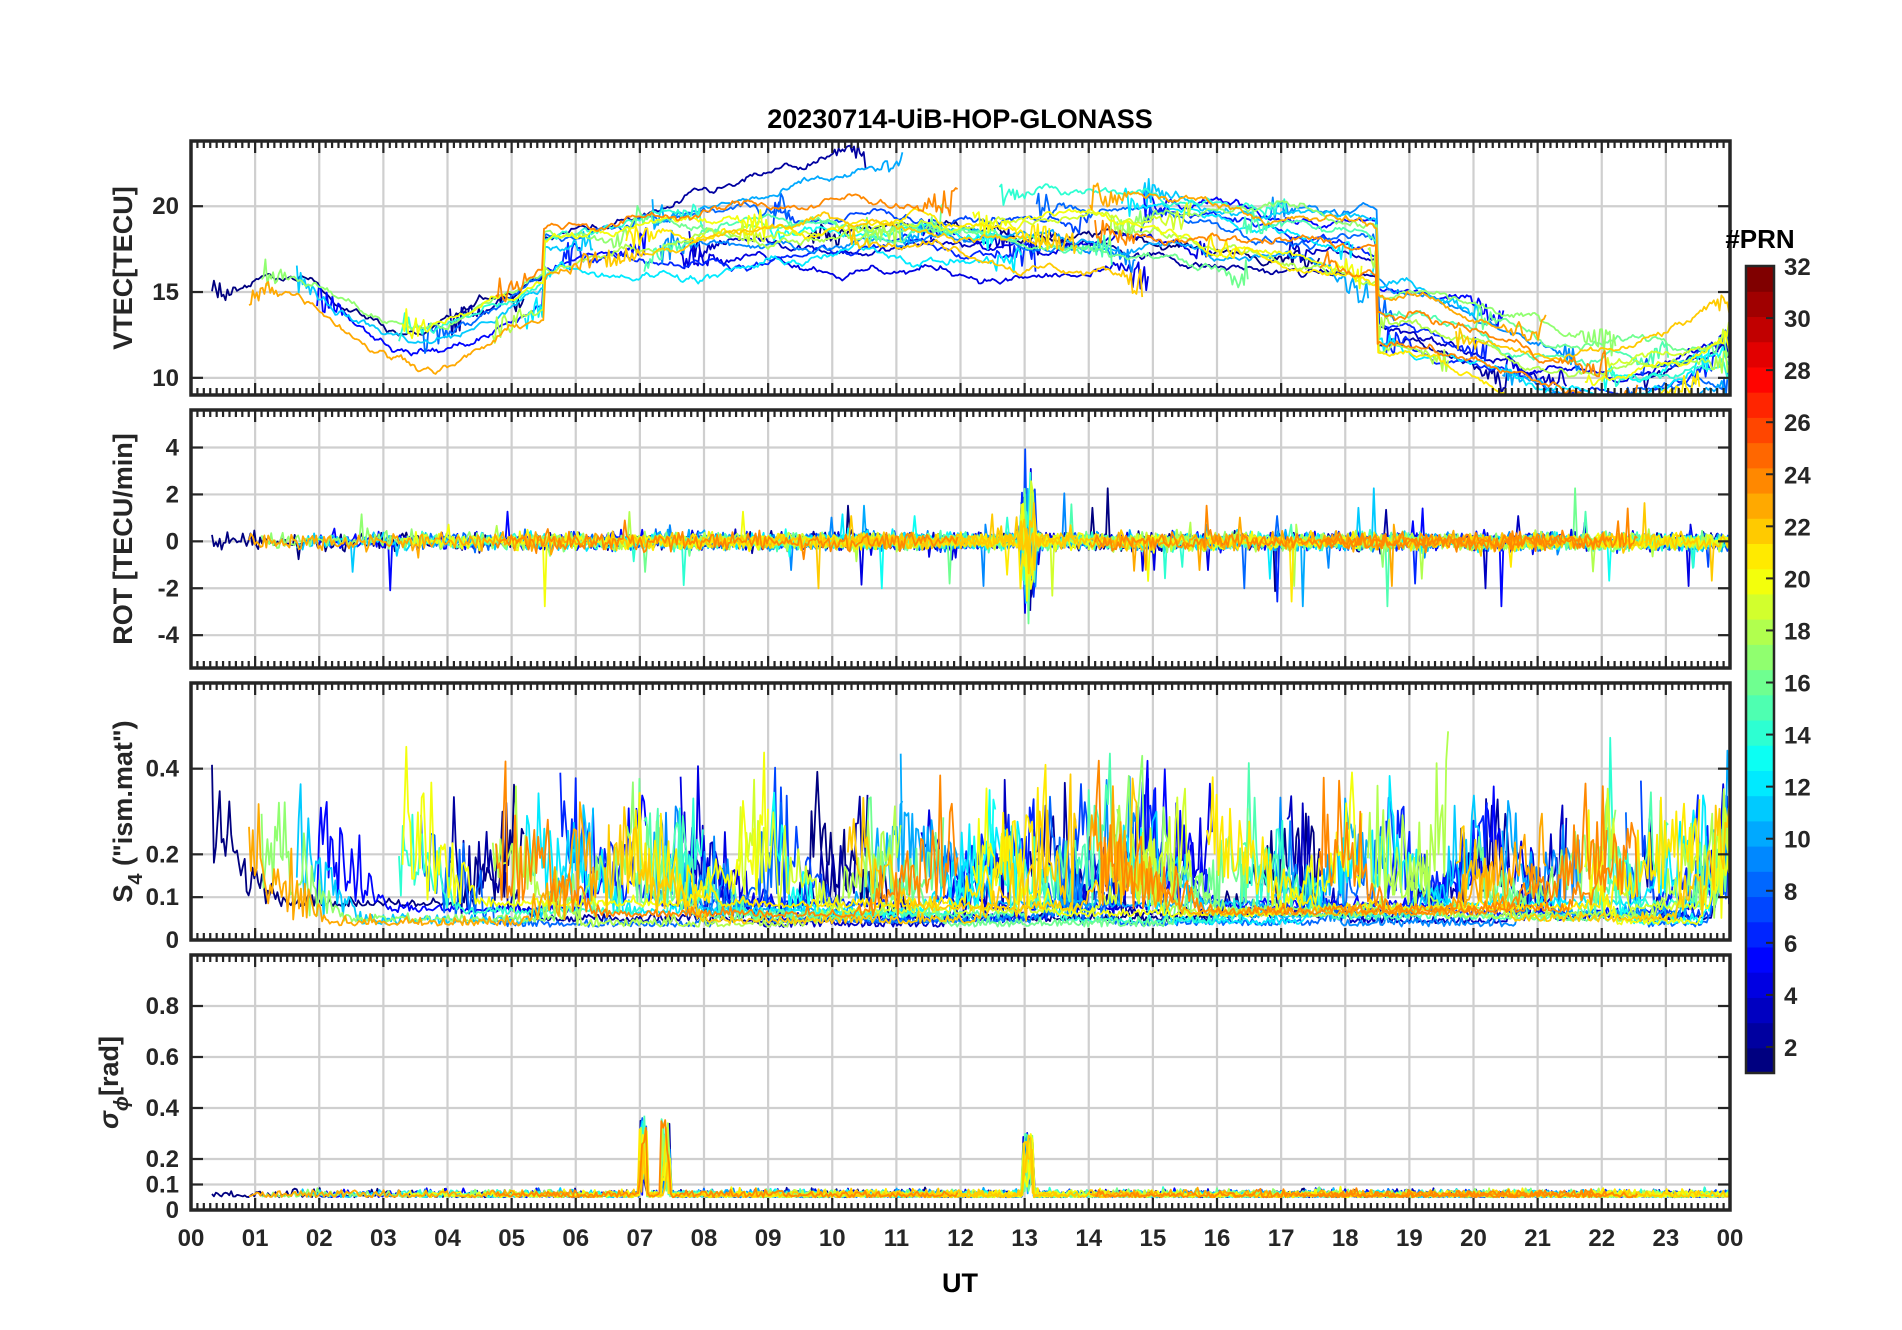 The height and width of the screenshot is (1330, 1902). Describe the element at coordinates (1790, 1048) in the screenshot. I see `colorbar-tick-label: 2` at that location.